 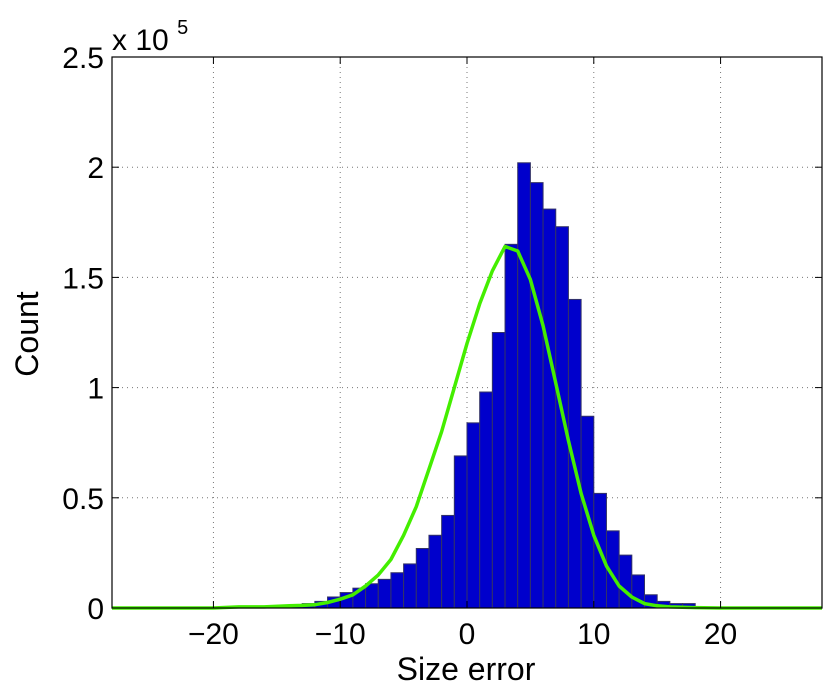 What do you see at coordinates (83, 58) in the screenshot?
I see `y-tick-label: 2.5` at bounding box center [83, 58].